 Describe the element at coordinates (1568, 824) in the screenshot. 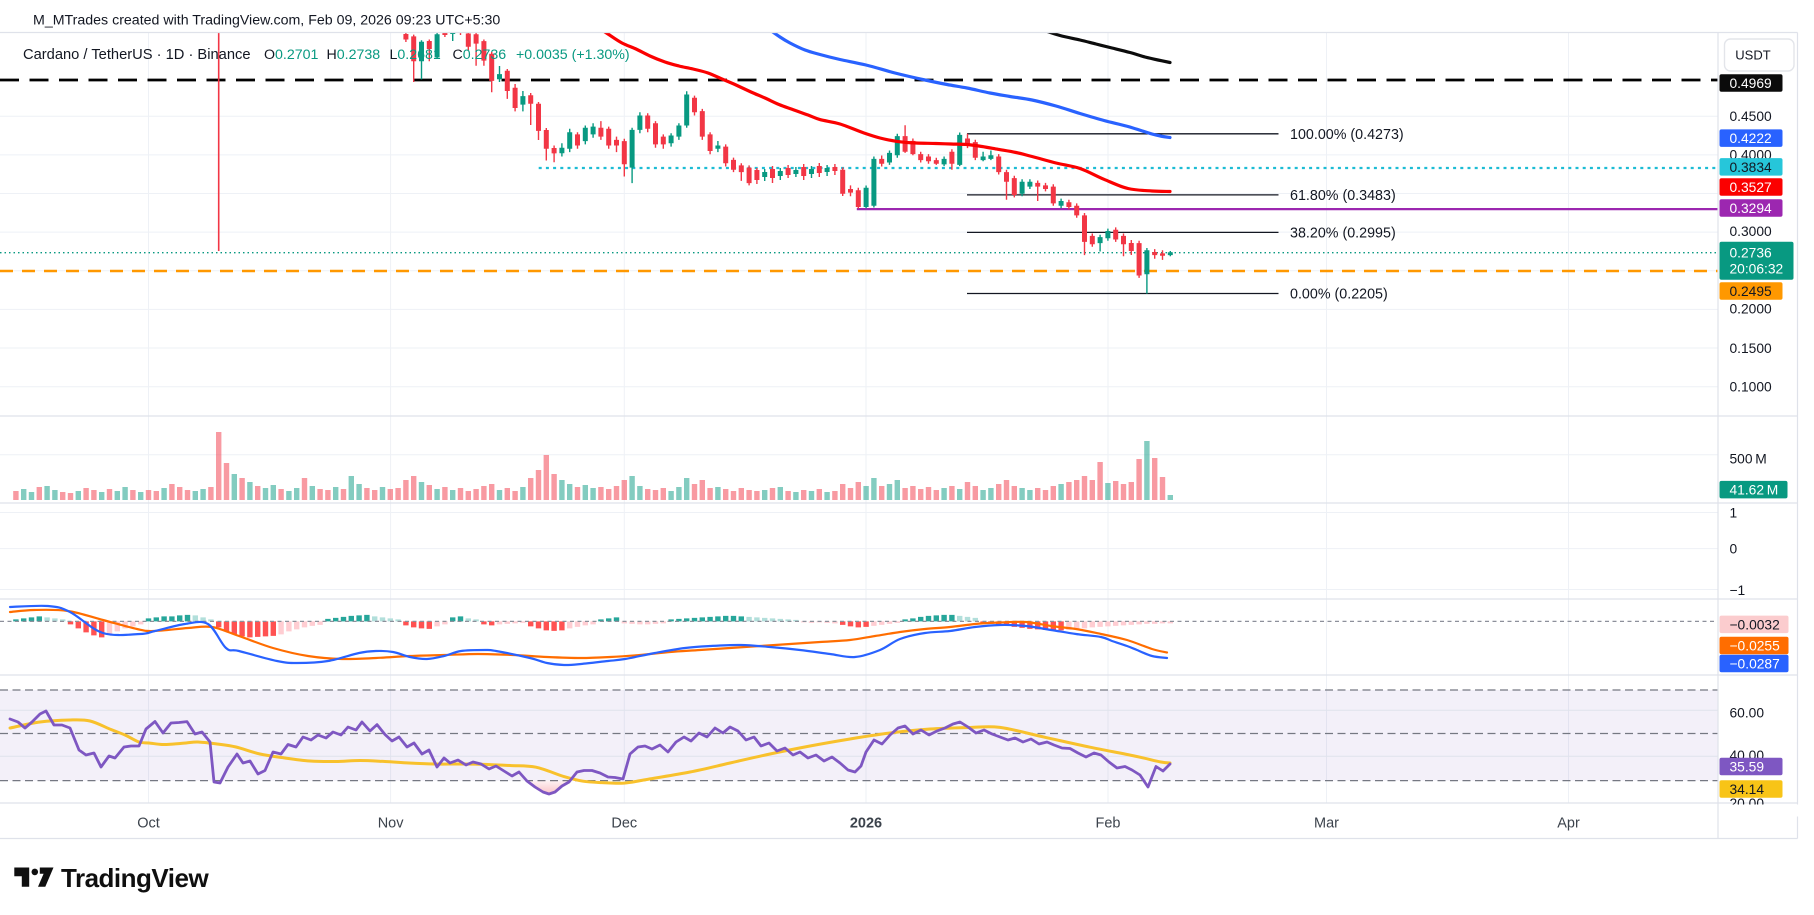

I see `svg-text: Apr` at that location.